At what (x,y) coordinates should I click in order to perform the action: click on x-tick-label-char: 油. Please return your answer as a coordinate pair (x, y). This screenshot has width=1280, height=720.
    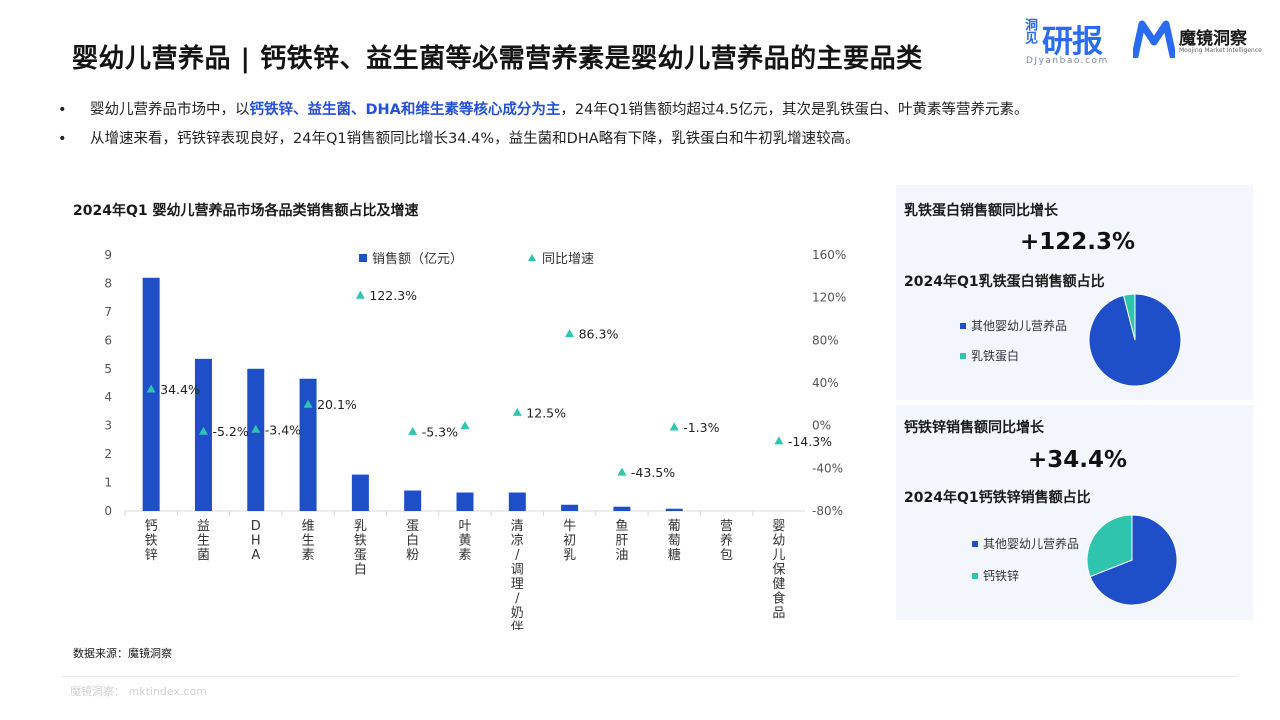
    Looking at the image, I should click on (621, 555).